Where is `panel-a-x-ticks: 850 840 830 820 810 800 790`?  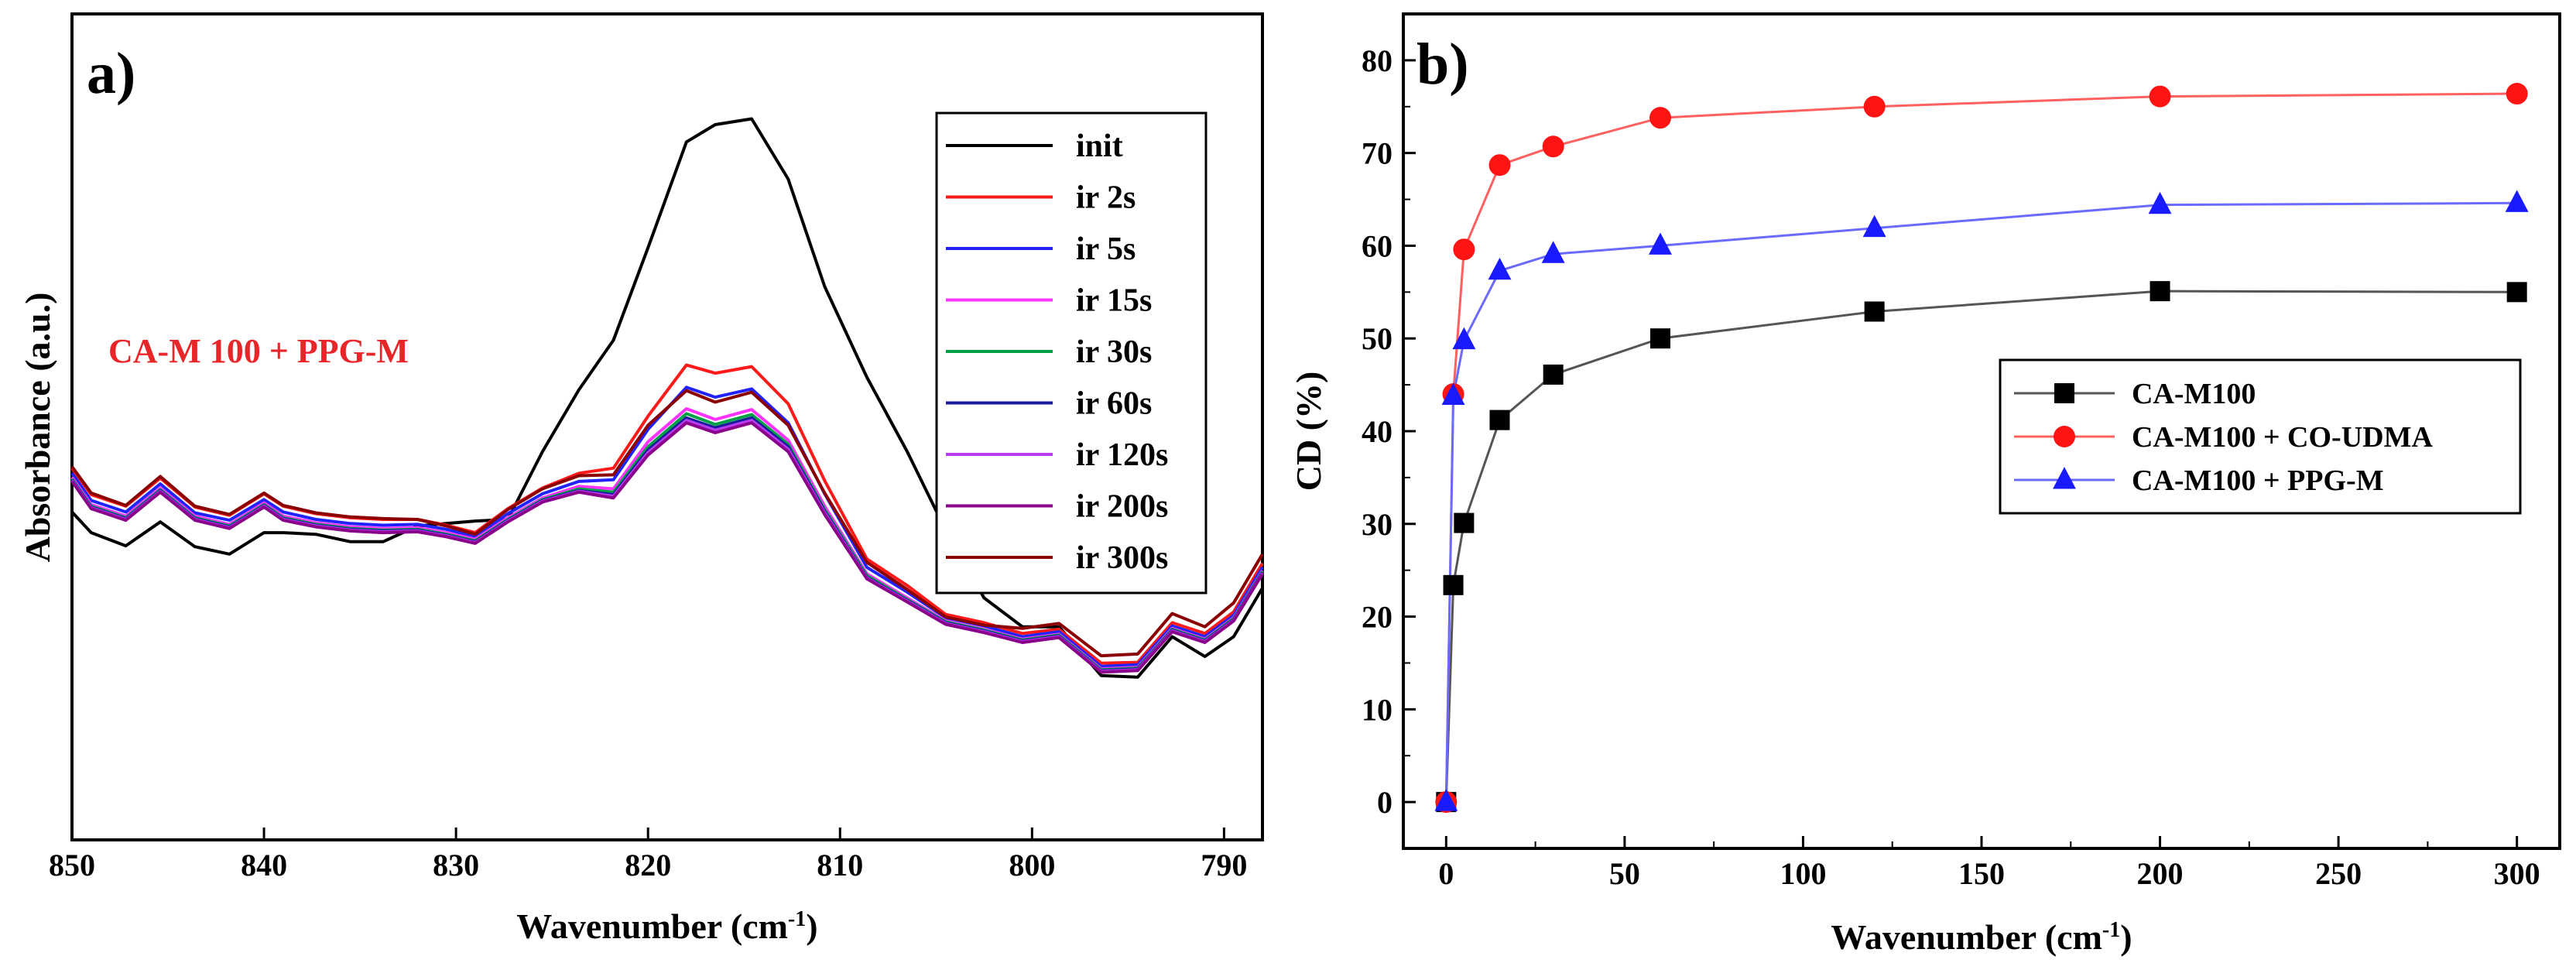
panel-a-x-ticks: 850 840 830 820 810 800 790 is located at coordinates (648, 855).